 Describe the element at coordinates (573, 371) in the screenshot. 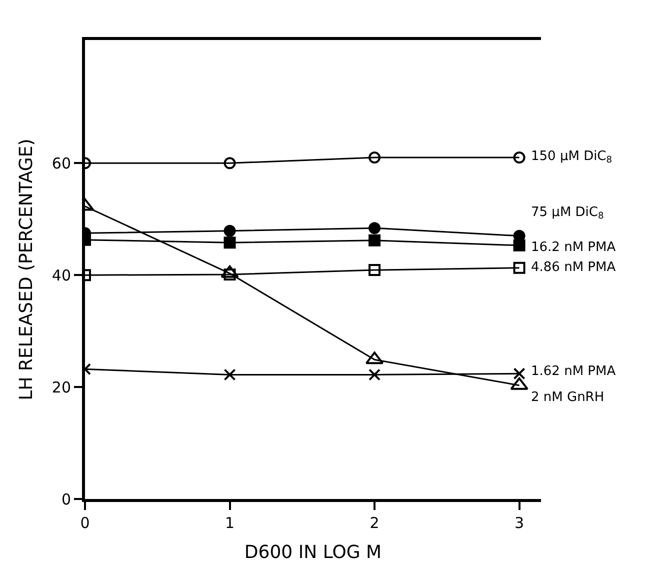

I see `series-label: 1.62 nM PMA` at that location.